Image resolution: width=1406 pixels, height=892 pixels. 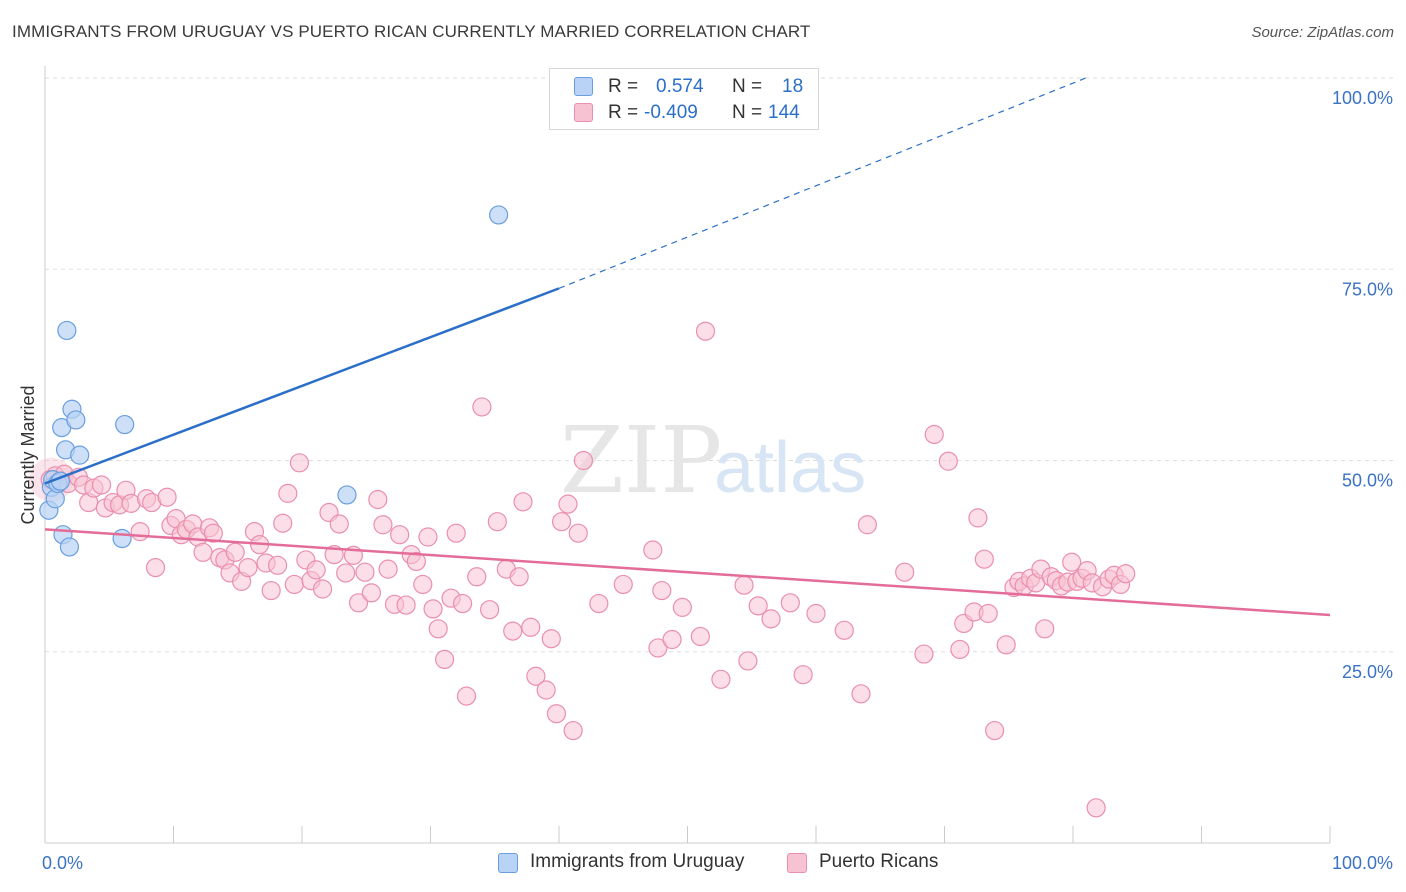 I want to click on watermark-atlas: atlas, so click(x=790, y=468).